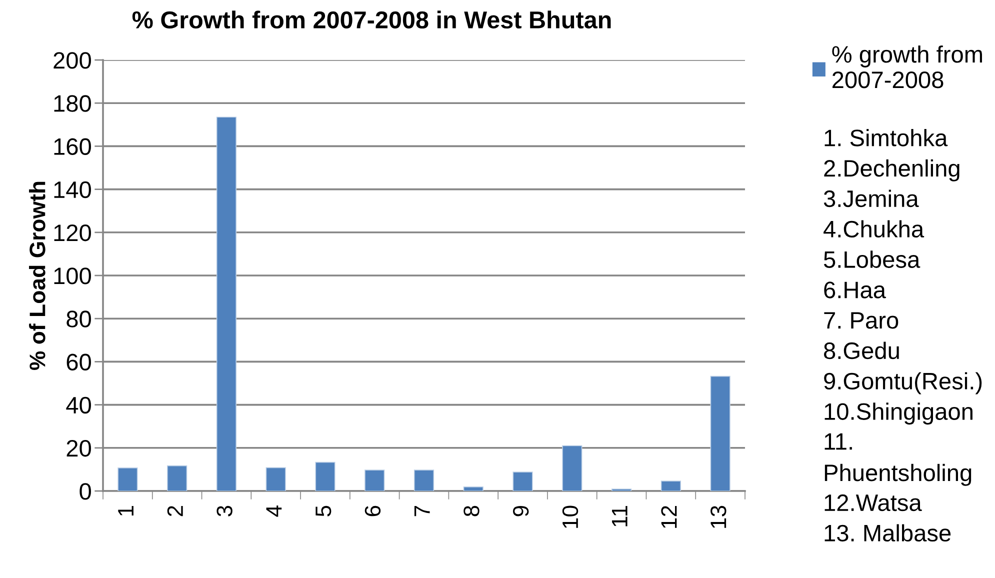 Image resolution: width=995 pixels, height=578 pixels. What do you see at coordinates (620, 516) in the screenshot?
I see `x-tick-label: 11` at bounding box center [620, 516].